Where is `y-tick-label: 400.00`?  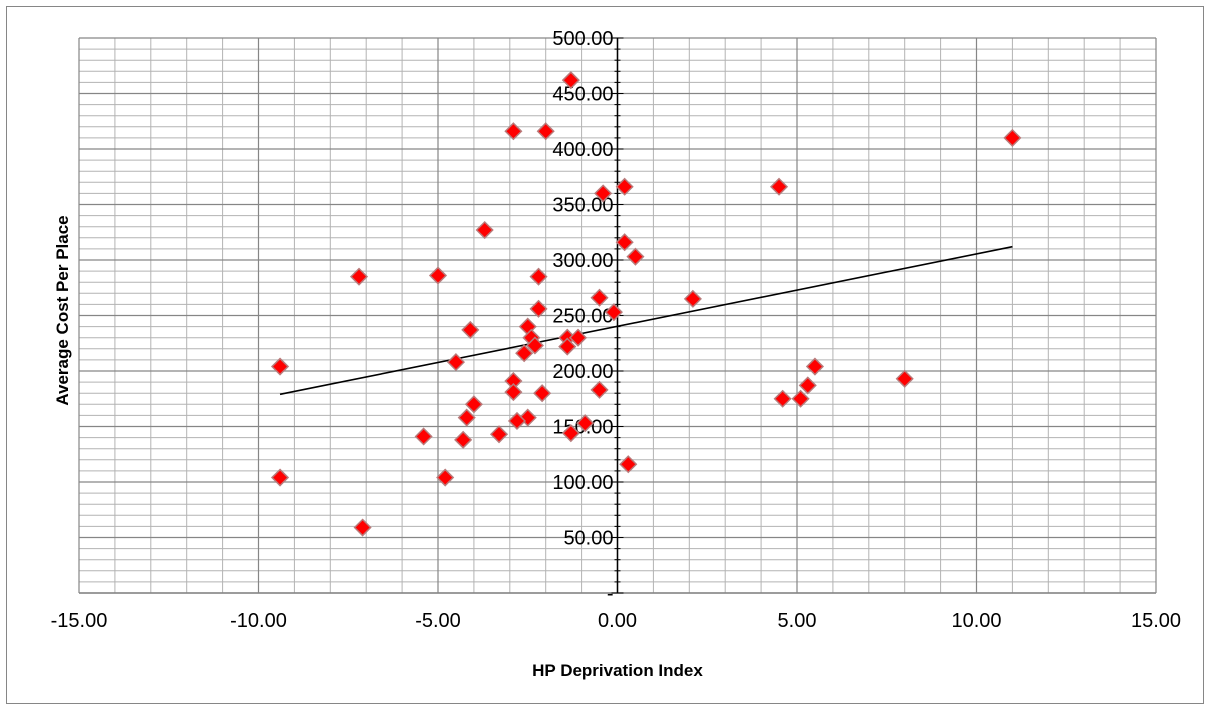
y-tick-label: 400.00 is located at coordinates (582, 150).